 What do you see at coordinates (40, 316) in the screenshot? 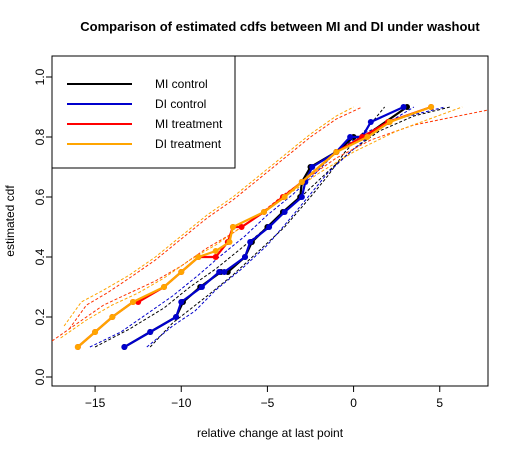
I see `y-tick-label: 0.2` at bounding box center [40, 316].